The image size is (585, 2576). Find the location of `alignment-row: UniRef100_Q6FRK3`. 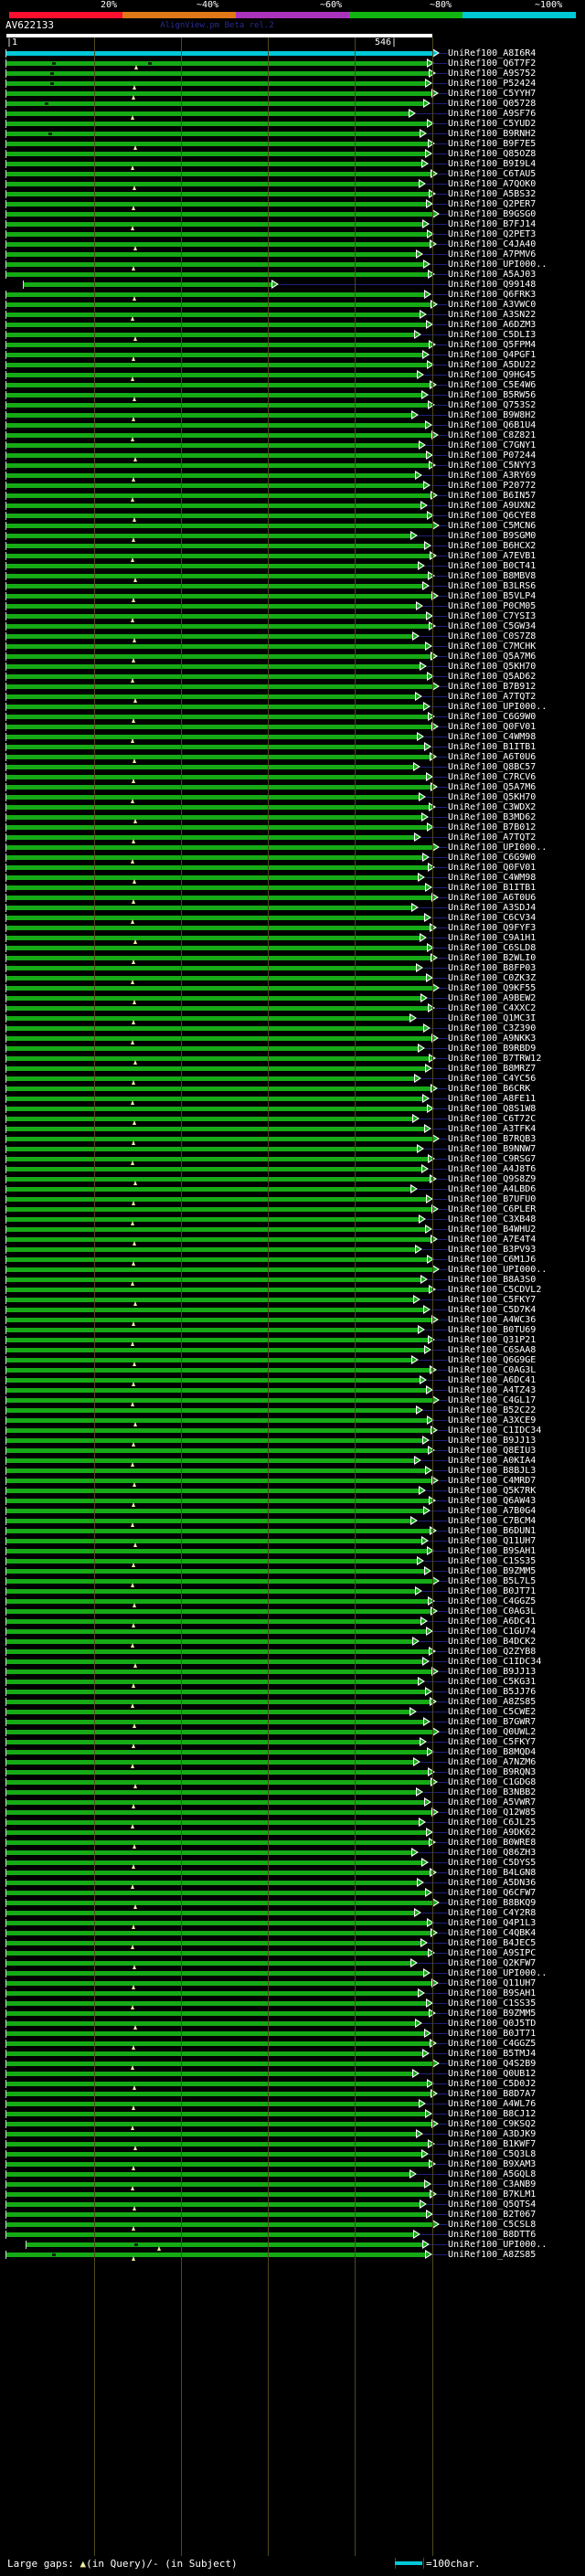

alignment-row: UniRef100_Q6FRK3 is located at coordinates (293, 295).